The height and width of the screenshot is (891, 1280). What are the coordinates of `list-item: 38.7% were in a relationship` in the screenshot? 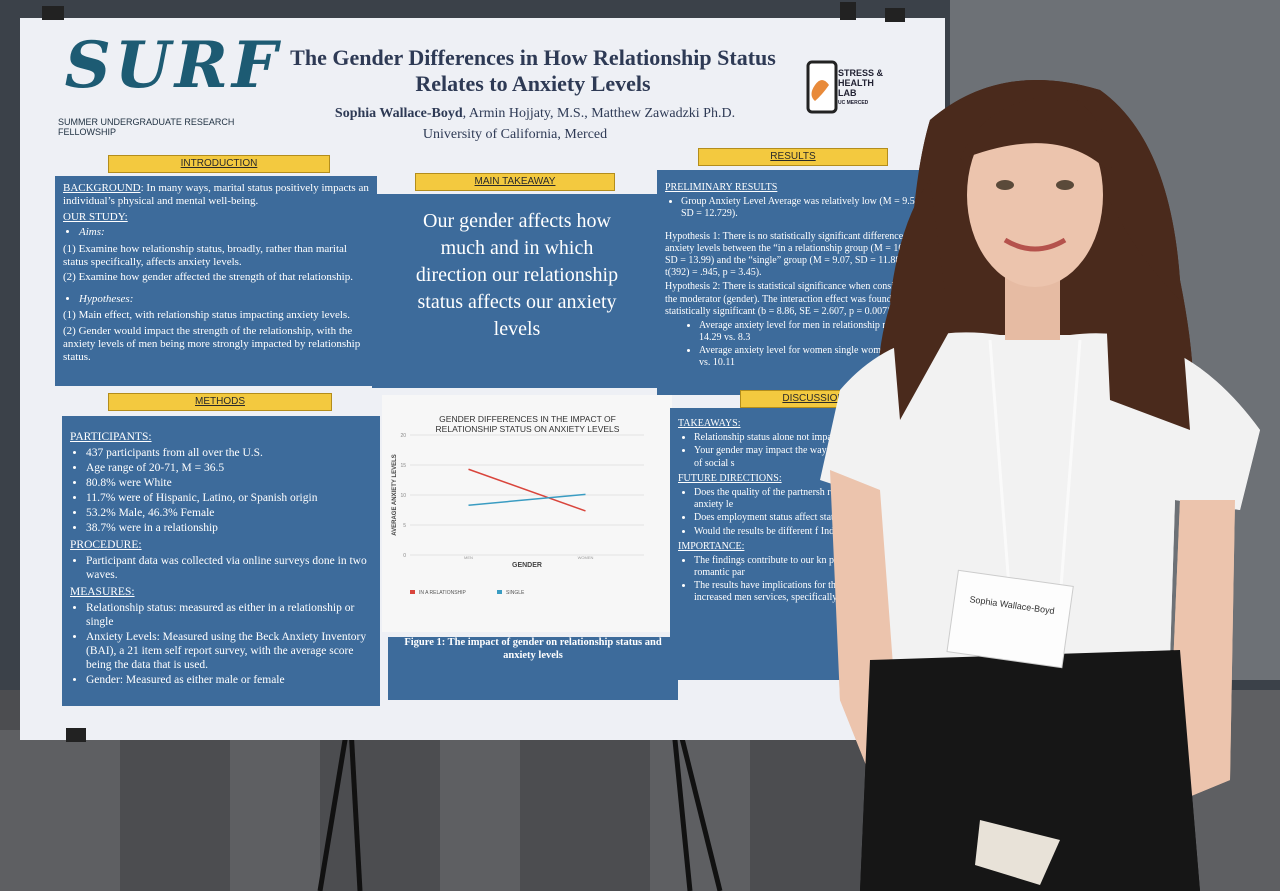 It's located at (229, 528).